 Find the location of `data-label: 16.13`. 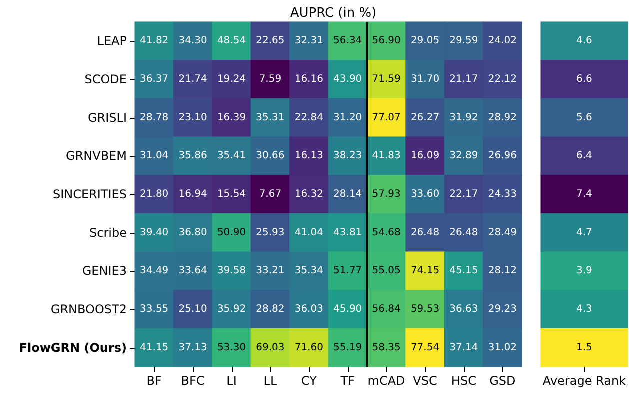

data-label: 16.13 is located at coordinates (309, 156).